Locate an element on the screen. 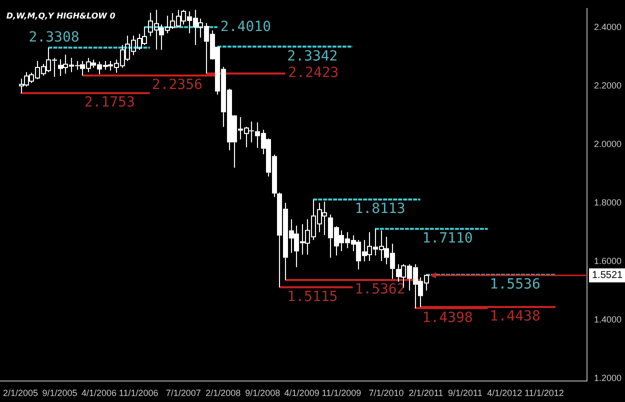 The width and height of the screenshot is (625, 402). annotation: 2.2356 is located at coordinates (177, 85).